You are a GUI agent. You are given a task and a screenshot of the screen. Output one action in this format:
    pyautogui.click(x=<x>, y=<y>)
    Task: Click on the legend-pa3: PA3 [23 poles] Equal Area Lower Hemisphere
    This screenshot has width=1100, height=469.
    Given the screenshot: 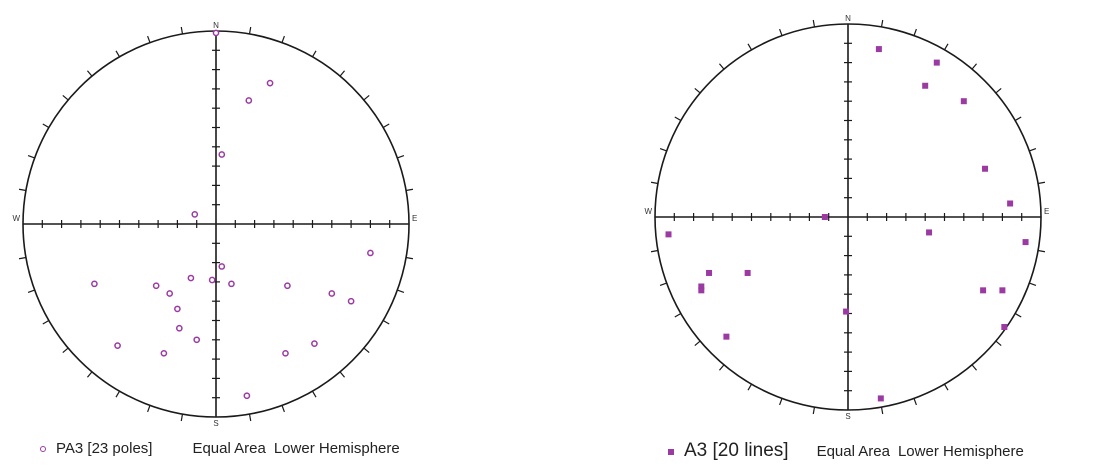 What is the action you would take?
    pyautogui.click(x=220, y=448)
    